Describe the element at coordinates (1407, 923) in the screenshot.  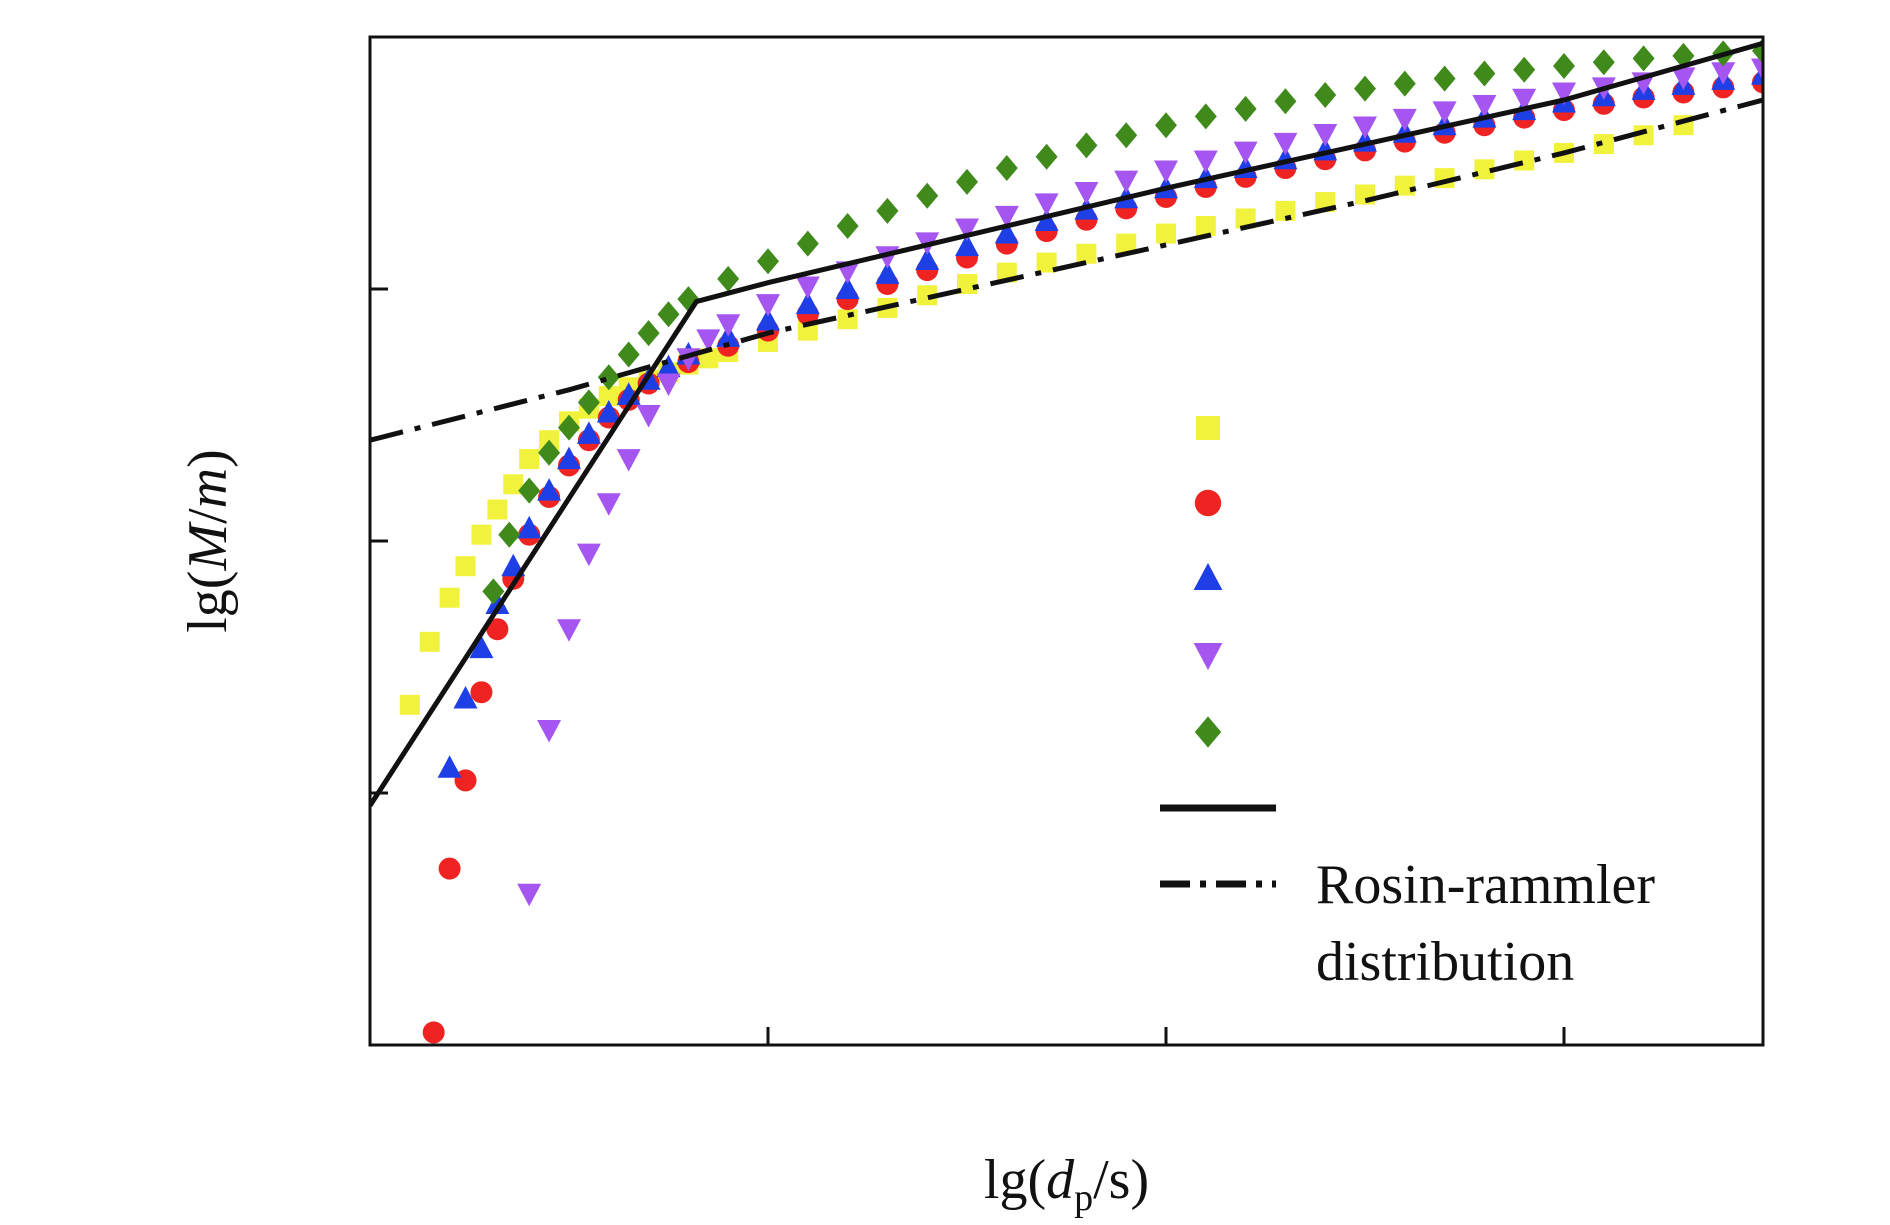
I see `legend-item: Rosin-rammler distribution` at that location.